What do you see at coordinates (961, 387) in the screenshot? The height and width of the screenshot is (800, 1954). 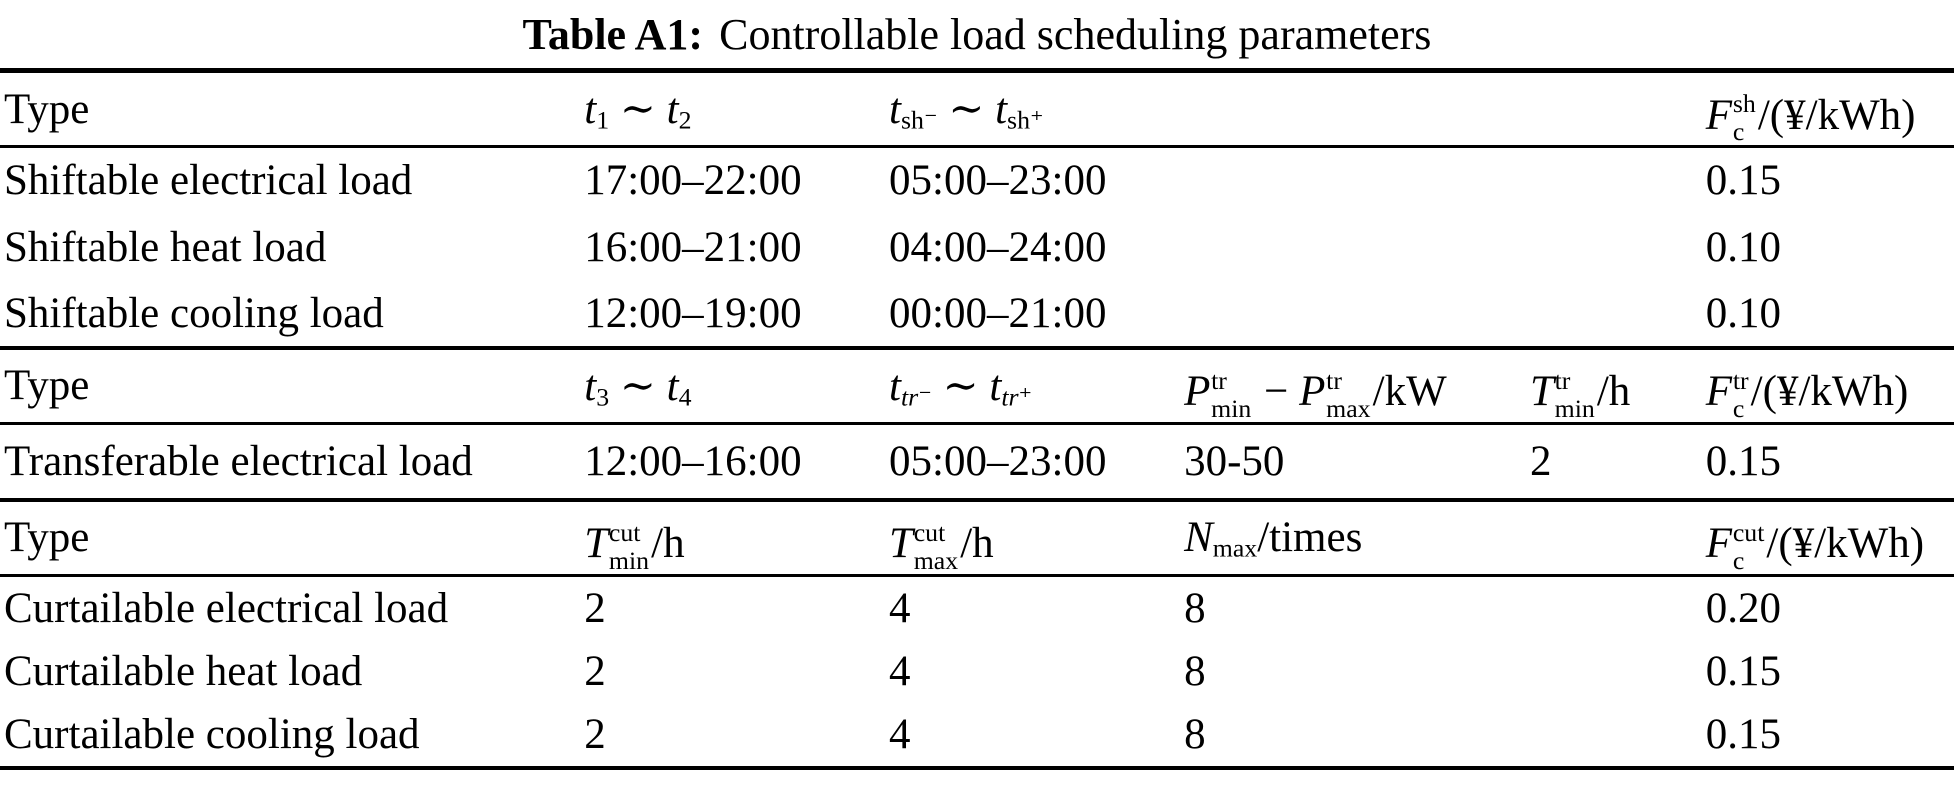 I see `header-cell-ttr-range: ttr⁻ ∼ ttr⁺` at bounding box center [961, 387].